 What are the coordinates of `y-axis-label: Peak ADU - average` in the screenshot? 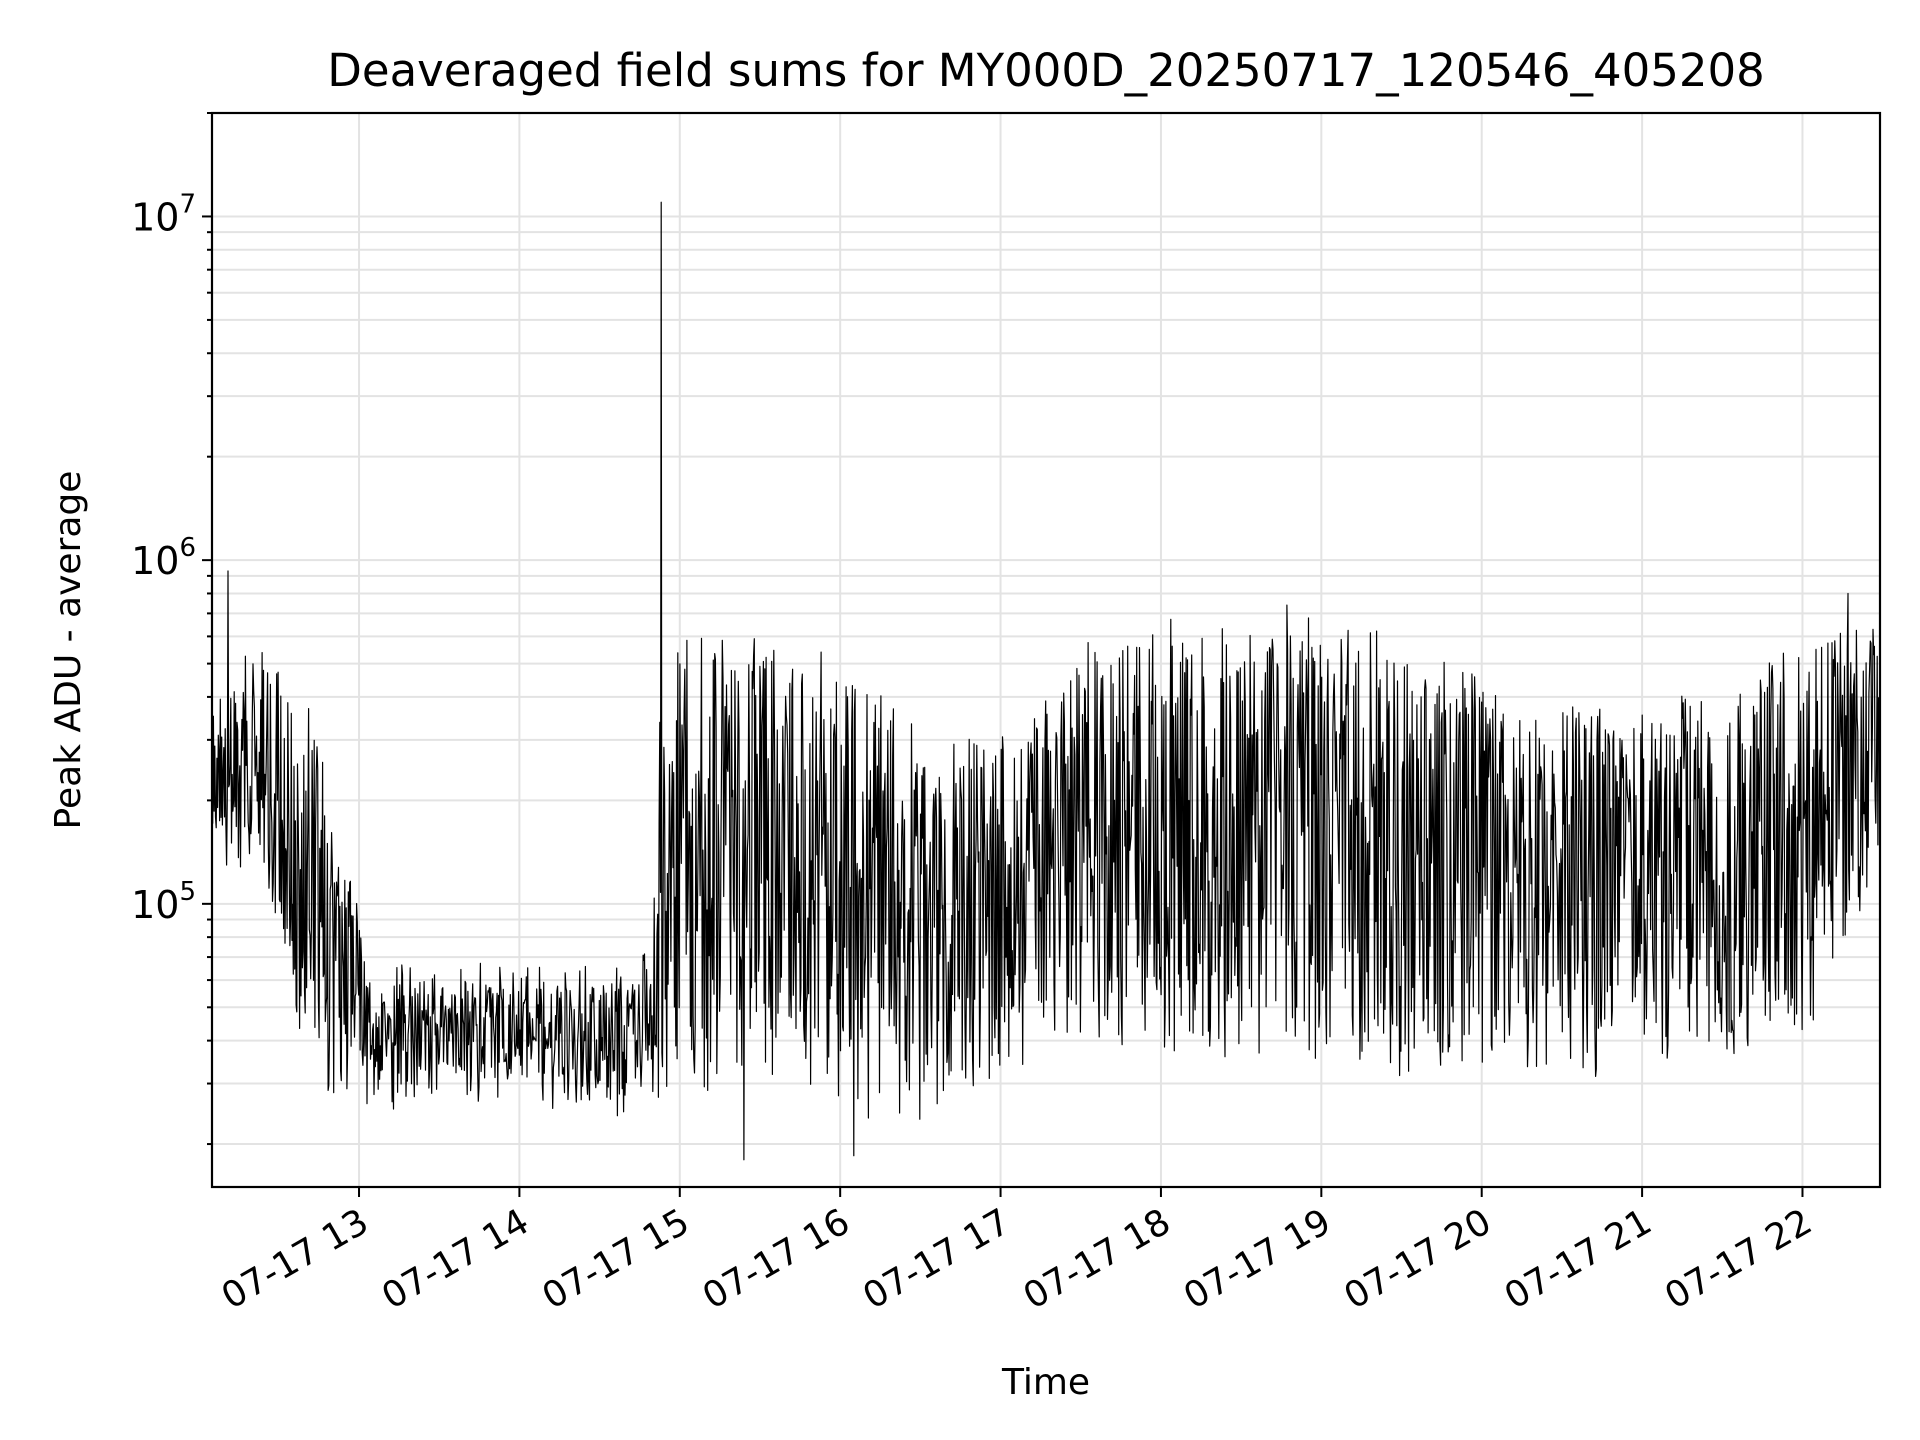 It's located at (68, 650).